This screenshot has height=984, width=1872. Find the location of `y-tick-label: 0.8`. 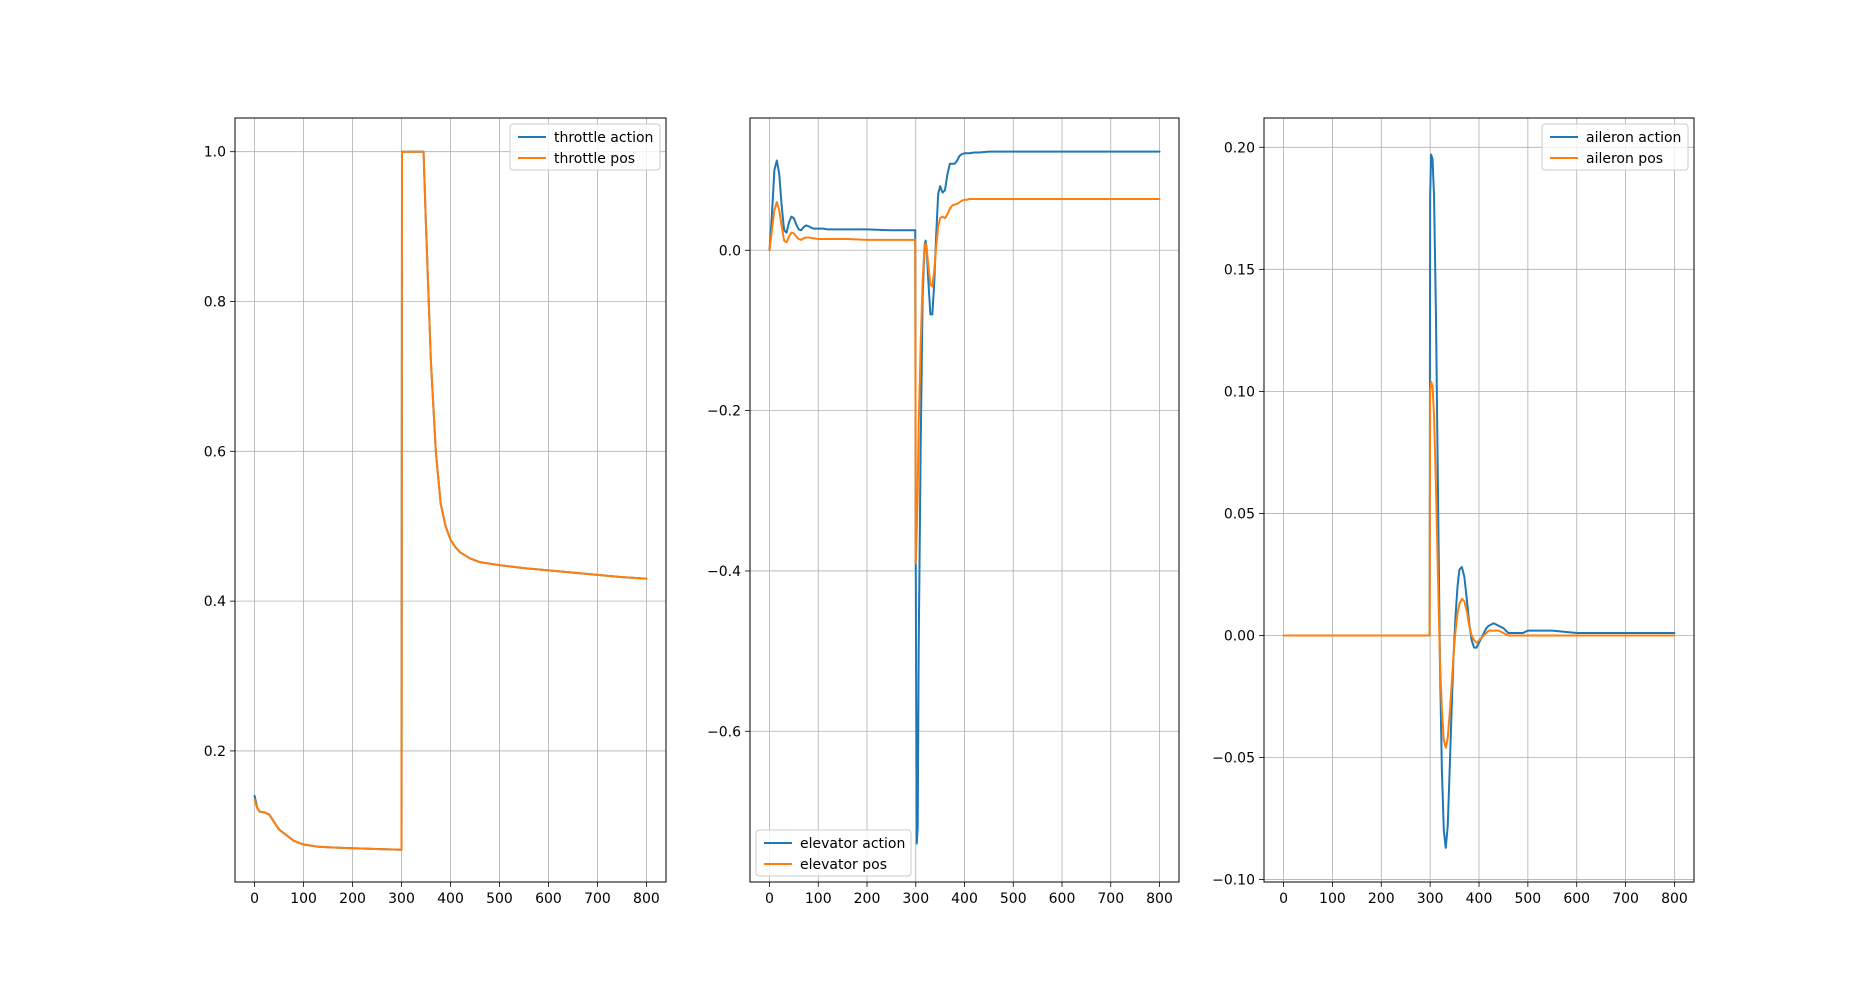

y-tick-label: 0.8 is located at coordinates (215, 303).